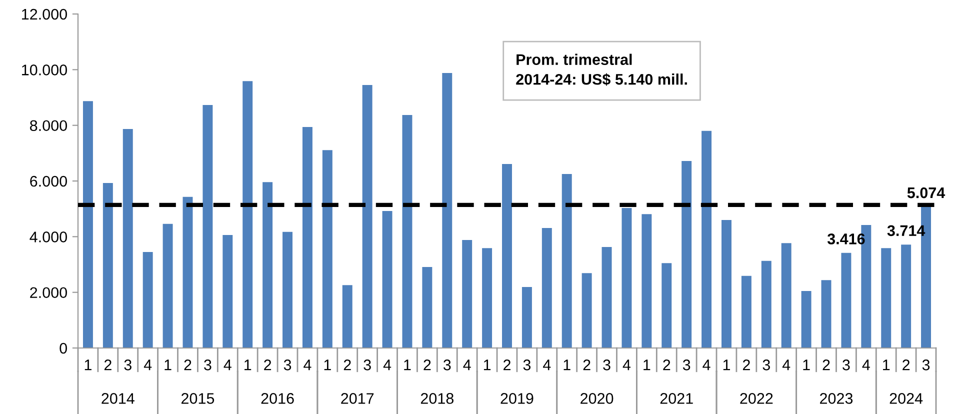 This screenshot has height=414, width=964. I want to click on ref-line-label: Prom. trimestral 2014-24: US$ 5.140 mill., so click(601, 70).